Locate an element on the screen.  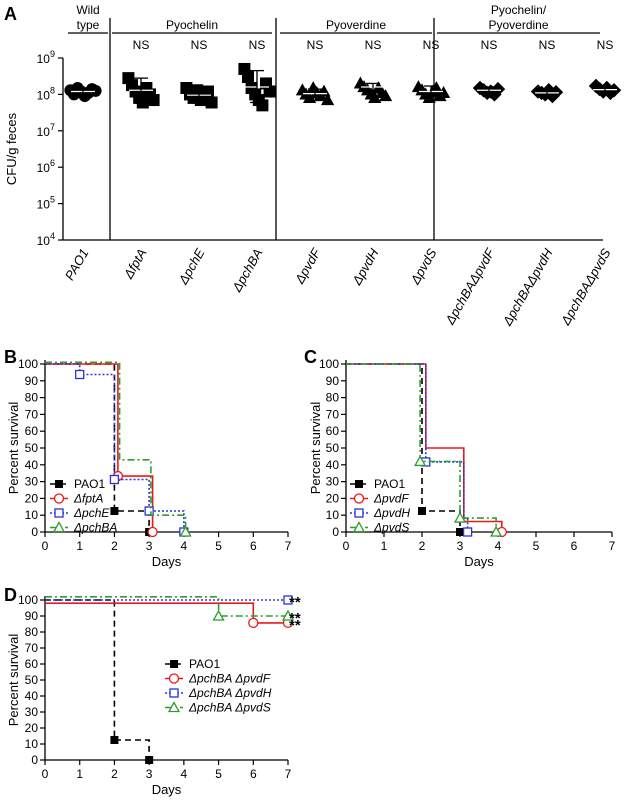
panel-a-x-category-label: ΔpchE is located at coordinates (191, 267).